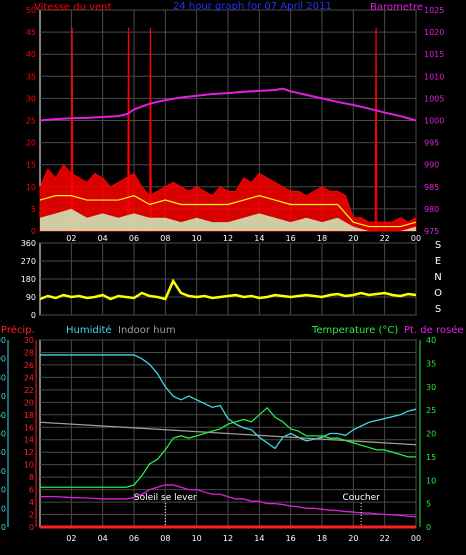  What do you see at coordinates (396, 7) in the screenshot?
I see `barometer-axis-label: Barometre` at bounding box center [396, 7].